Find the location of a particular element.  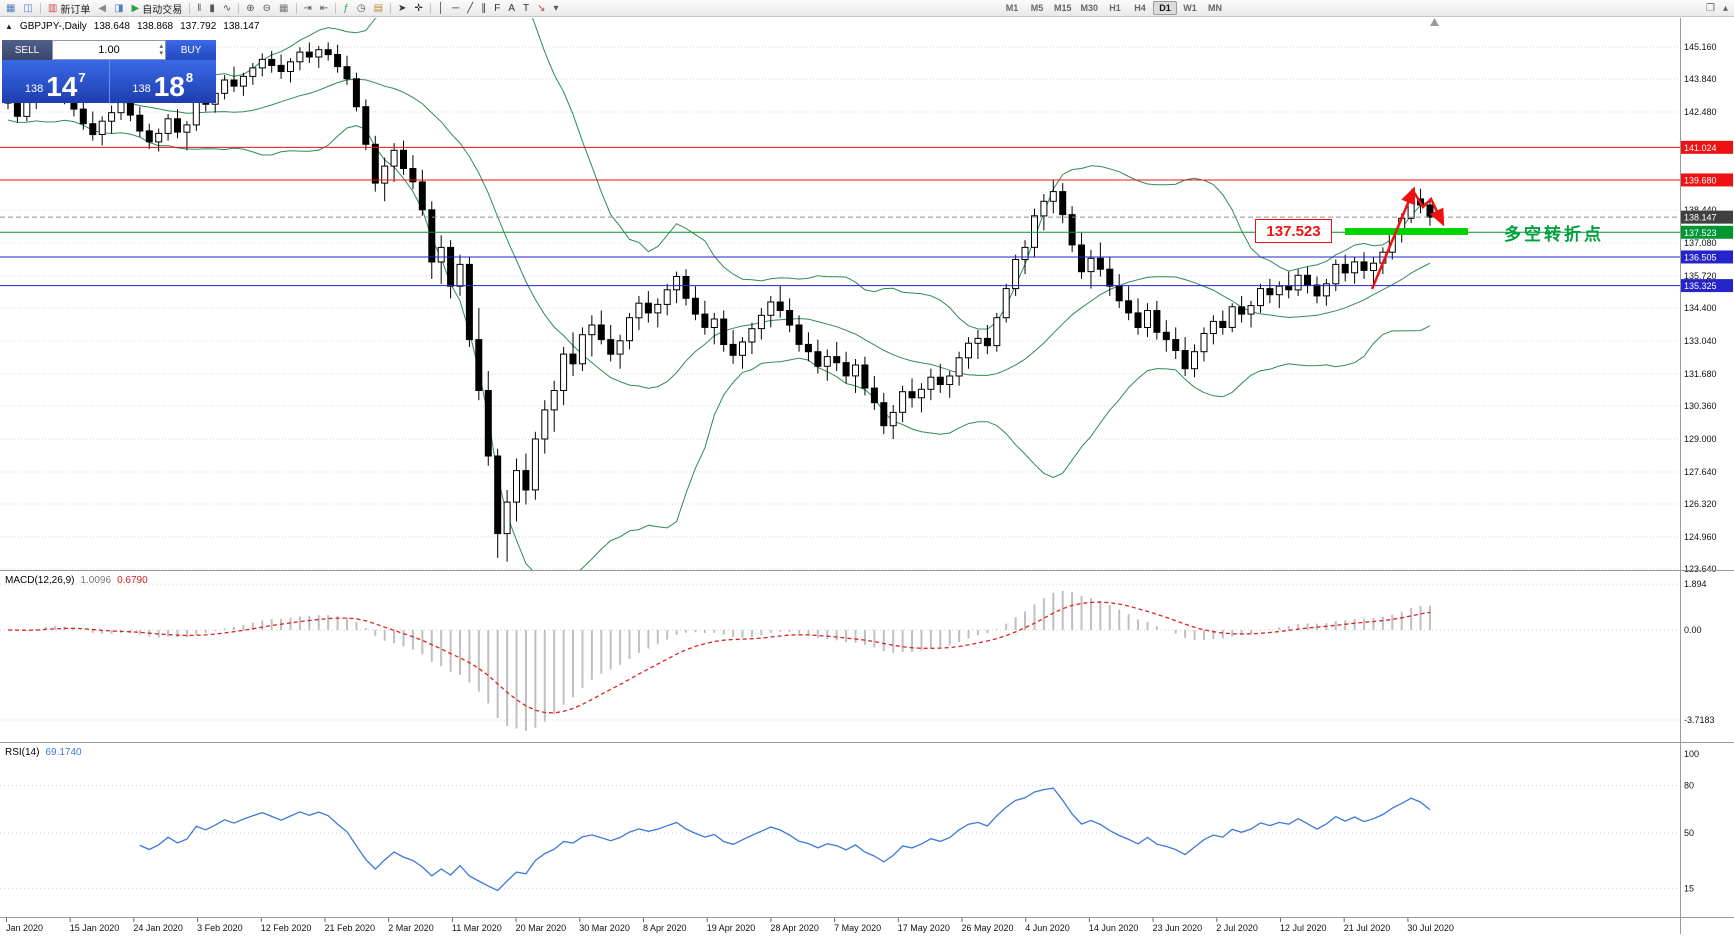

rsi-name: RSI(14) is located at coordinates (22, 752).